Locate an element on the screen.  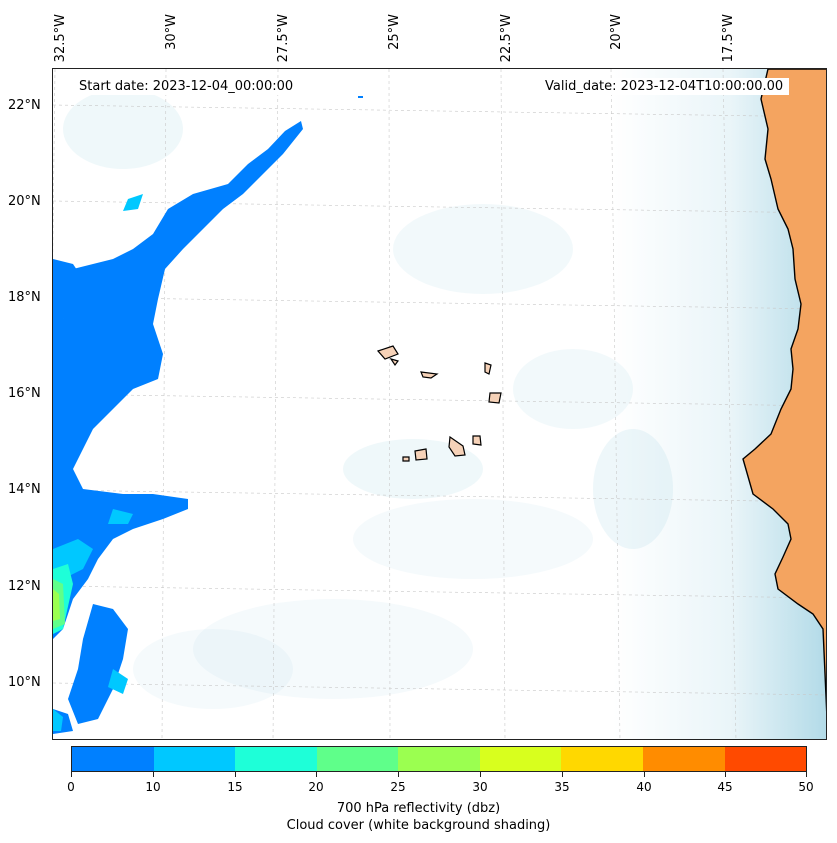
lat-label-22n: 22°N is located at coordinates (24, 105).